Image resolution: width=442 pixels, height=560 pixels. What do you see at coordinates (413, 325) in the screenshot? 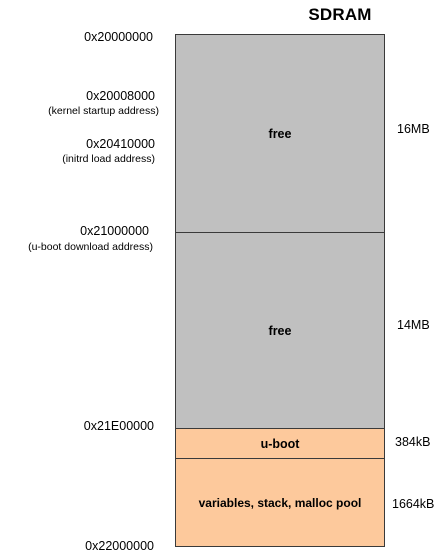
I see `region-size: 14MB` at bounding box center [413, 325].